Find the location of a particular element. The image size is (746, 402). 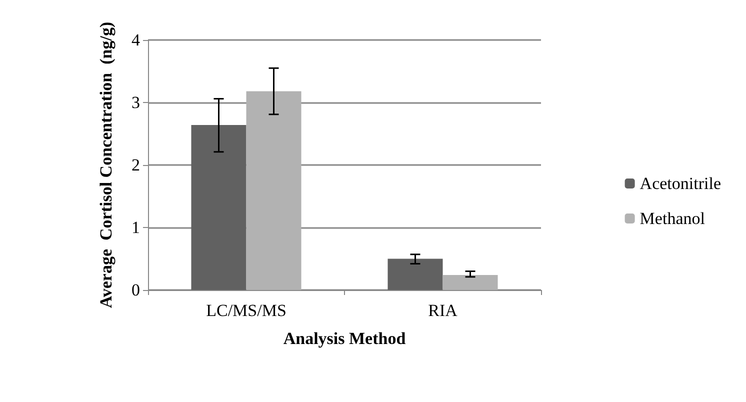

y-tick-label: 2 is located at coordinates (136, 165).